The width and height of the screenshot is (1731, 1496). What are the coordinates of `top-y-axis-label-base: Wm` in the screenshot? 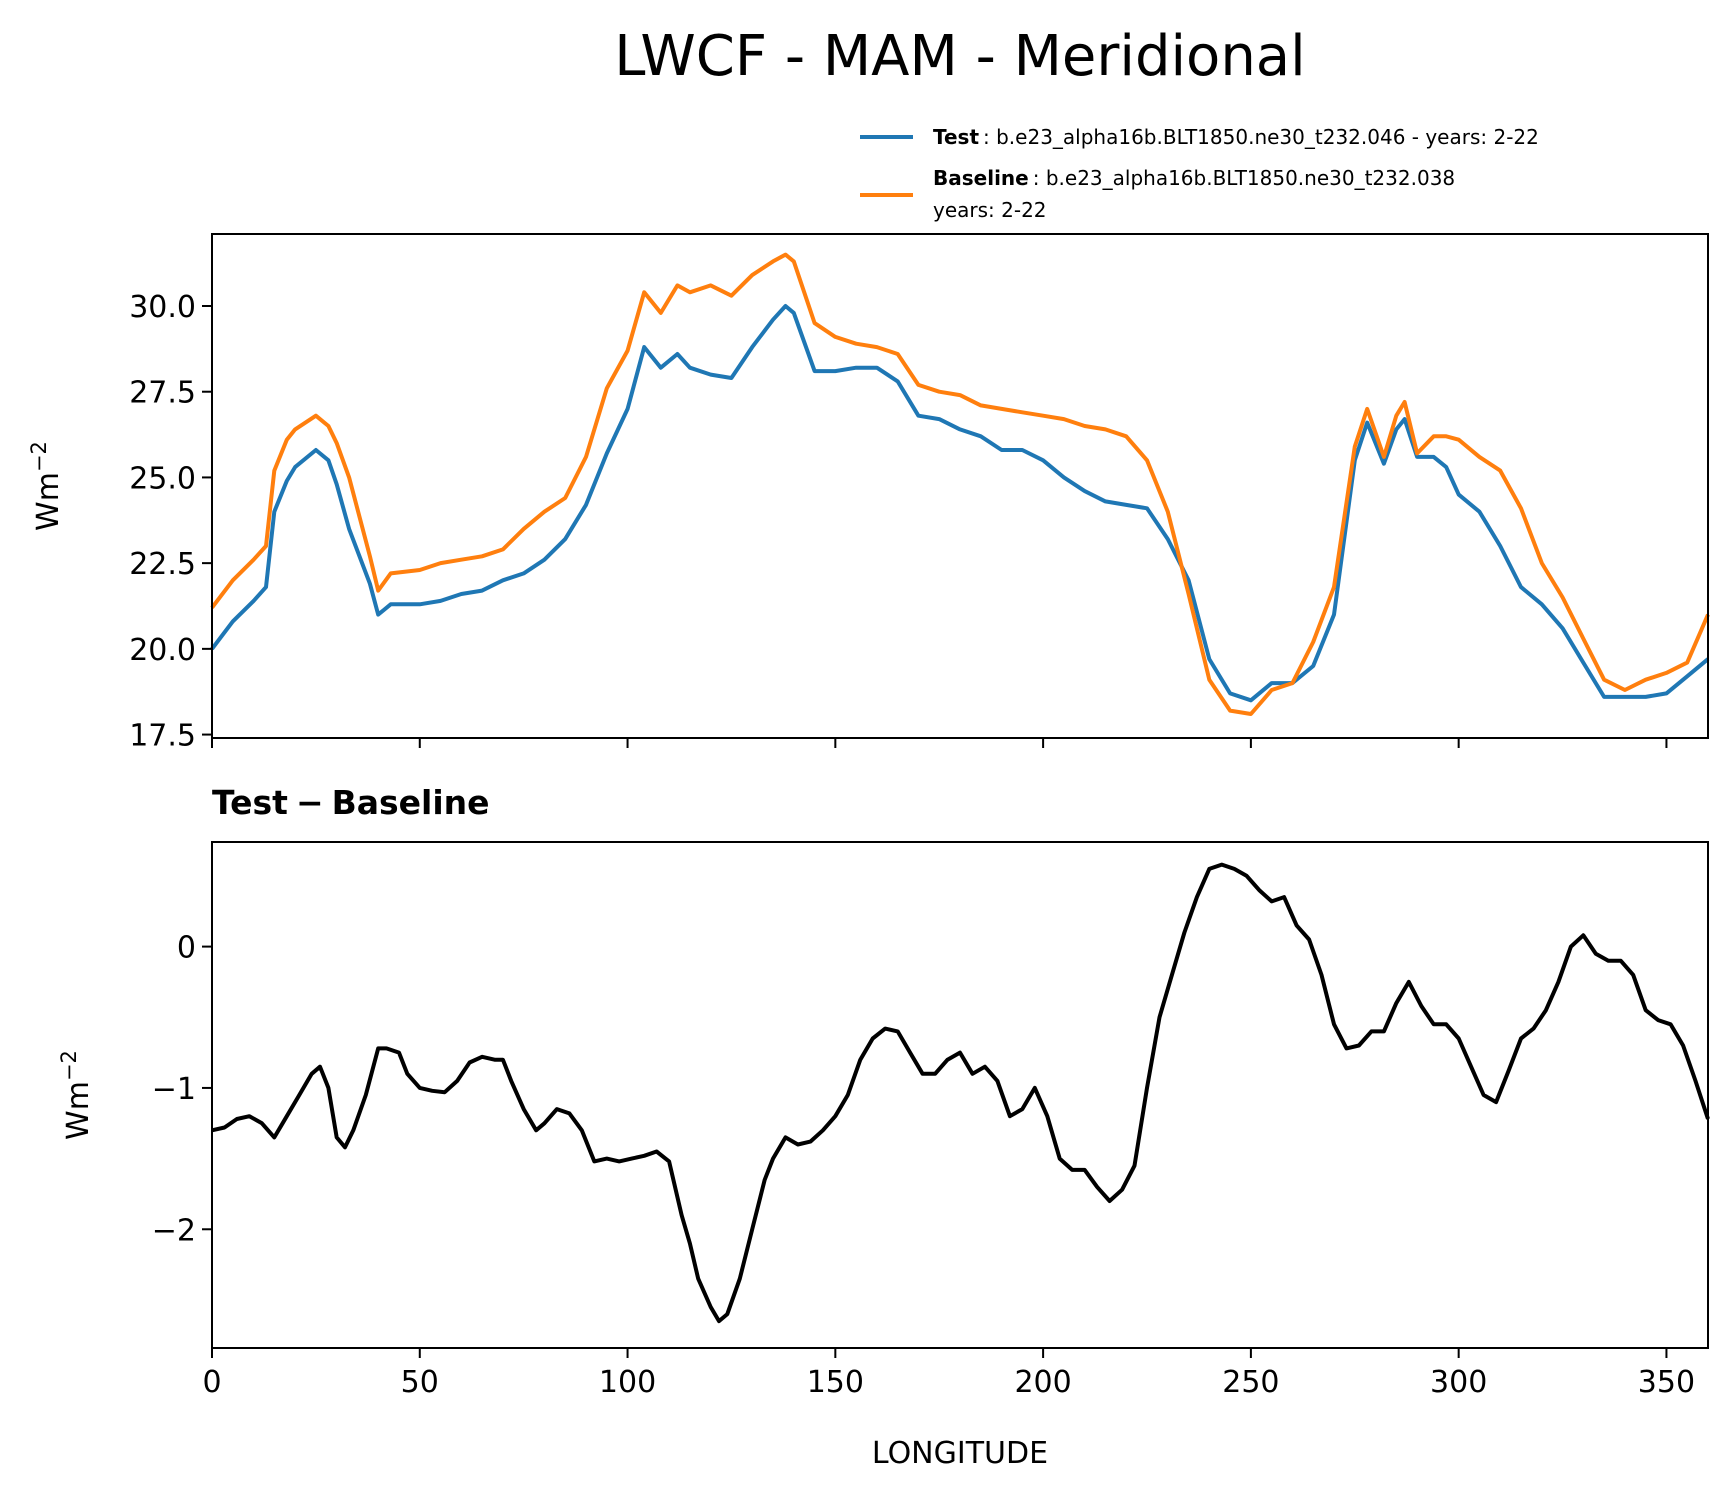 It's located at (48, 501).